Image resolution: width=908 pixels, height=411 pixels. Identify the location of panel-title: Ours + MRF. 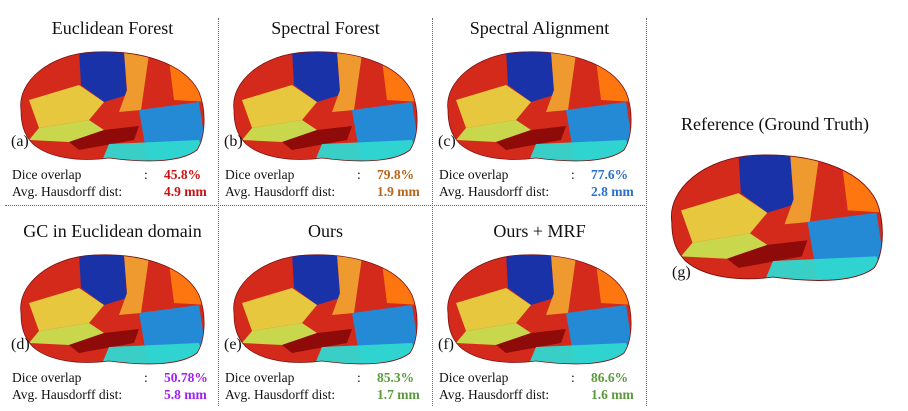
(539, 231).